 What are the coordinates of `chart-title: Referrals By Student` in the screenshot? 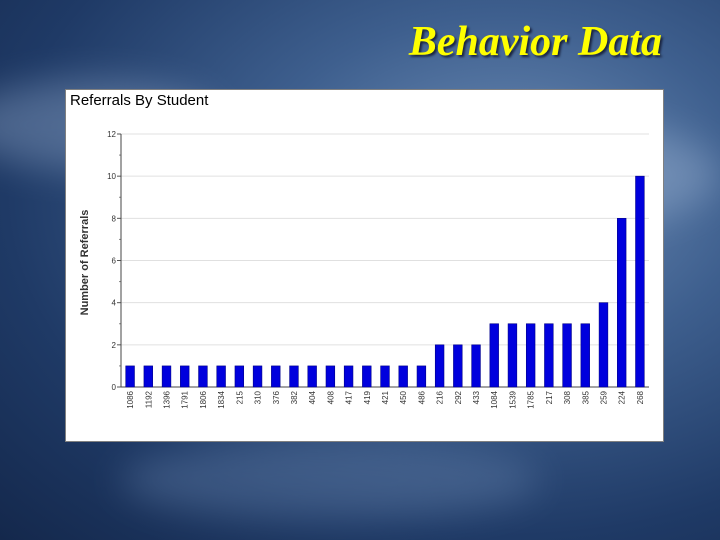 It's located at (139, 100).